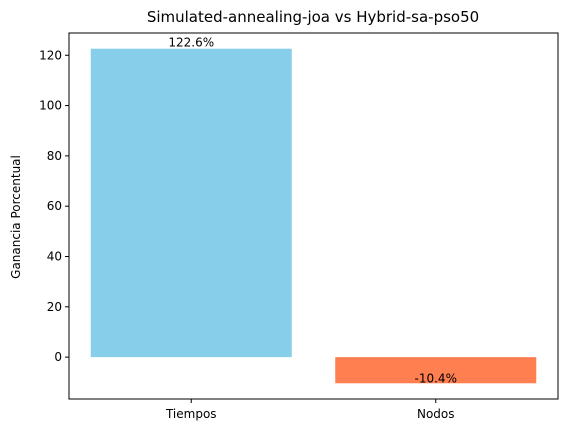 Image resolution: width=571 pixels, height=435 pixels. I want to click on y-axis-label: Ganancia Porcentual, so click(16, 217).